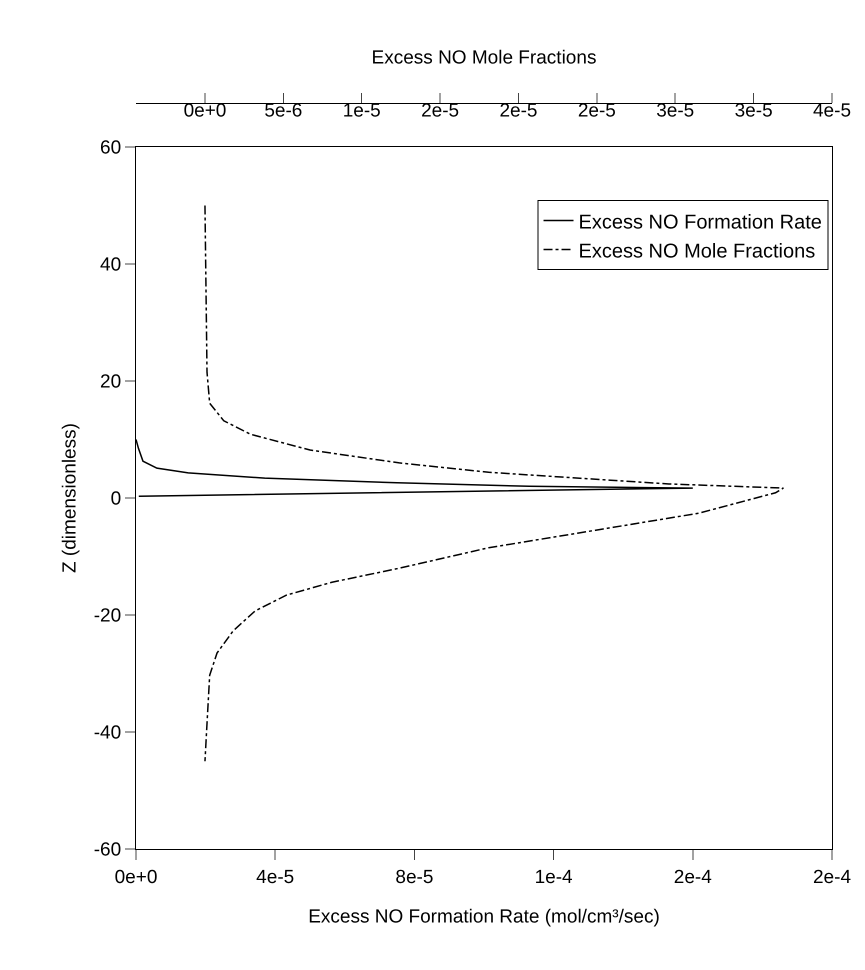 The width and height of the screenshot is (865, 970). What do you see at coordinates (484, 57) in the screenshot?
I see `x2-axis-title: Excess NO Mole Fractions` at bounding box center [484, 57].